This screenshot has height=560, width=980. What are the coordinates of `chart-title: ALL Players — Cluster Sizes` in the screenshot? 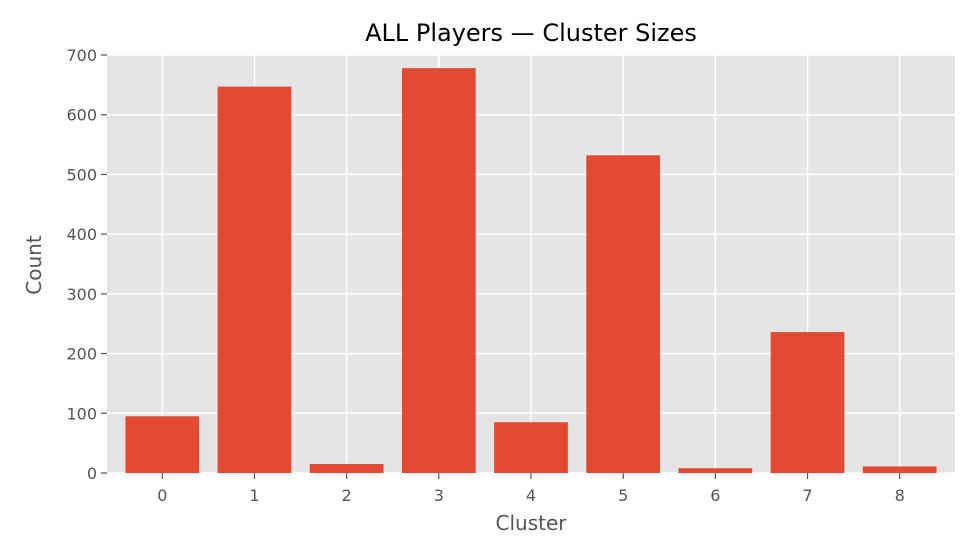 It's located at (531, 33).